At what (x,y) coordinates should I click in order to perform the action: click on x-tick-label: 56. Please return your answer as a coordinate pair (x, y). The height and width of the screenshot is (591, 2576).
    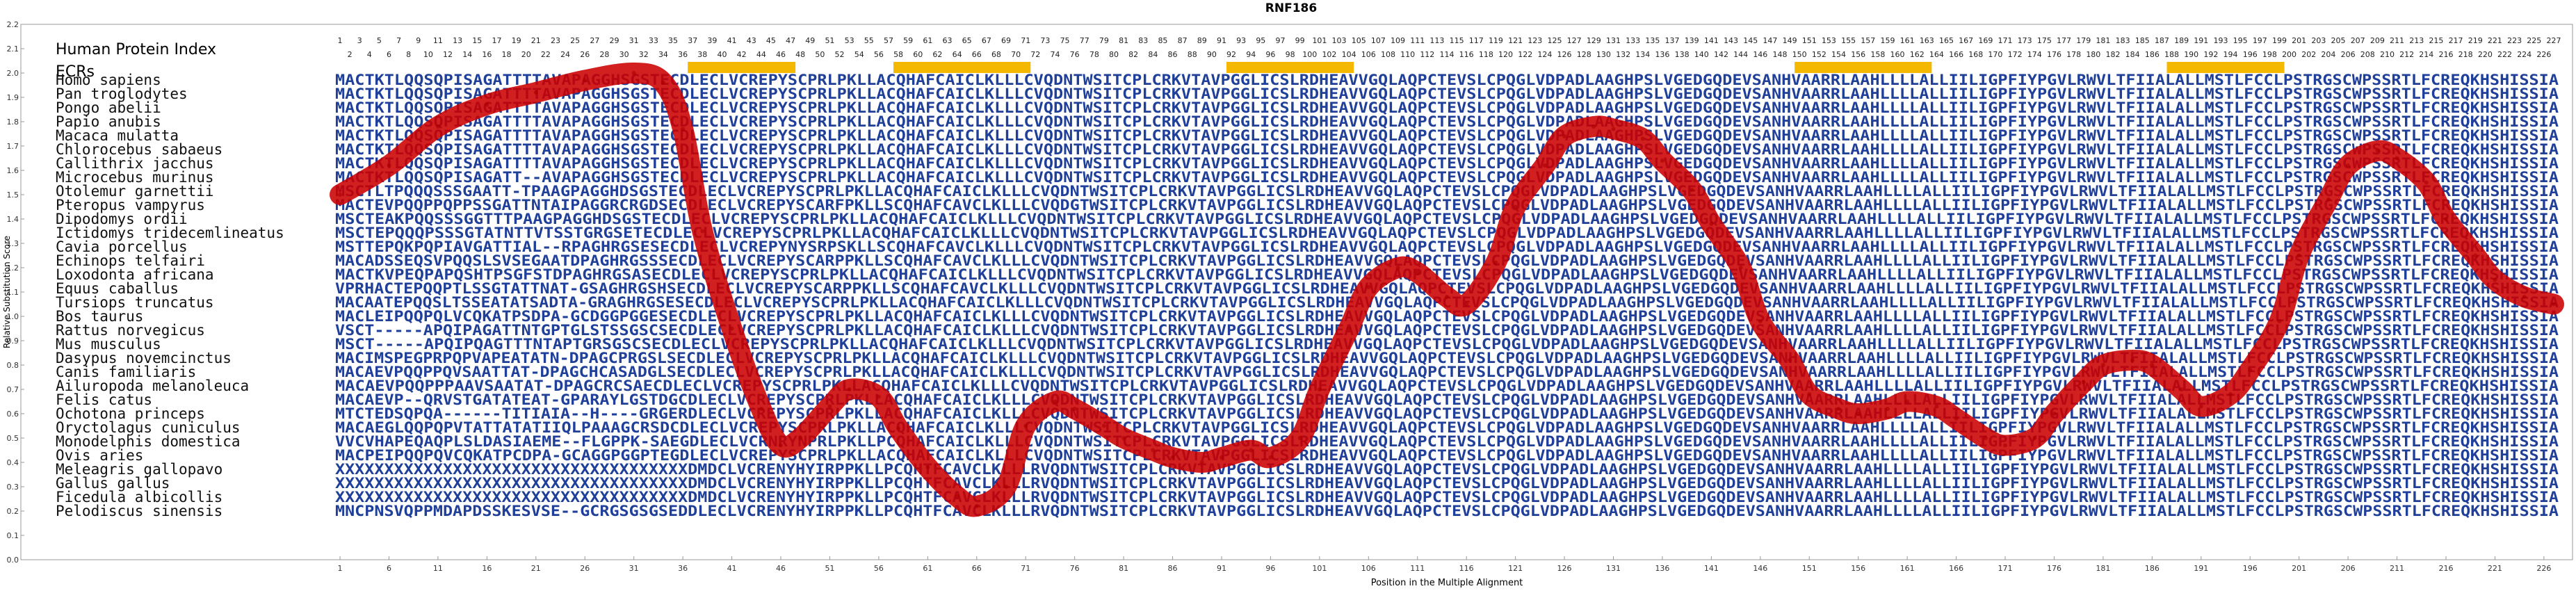
    Looking at the image, I should click on (879, 568).